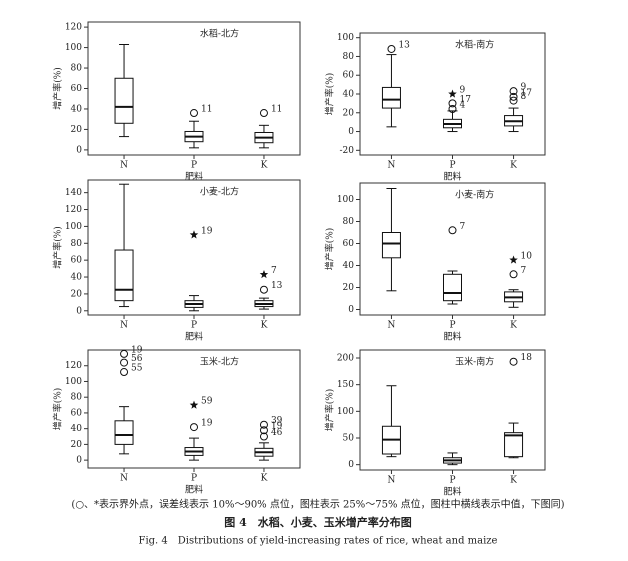 The image size is (628, 561). Describe the element at coordinates (73, 193) in the screenshot. I see `y-tick-label: 140` at that location.